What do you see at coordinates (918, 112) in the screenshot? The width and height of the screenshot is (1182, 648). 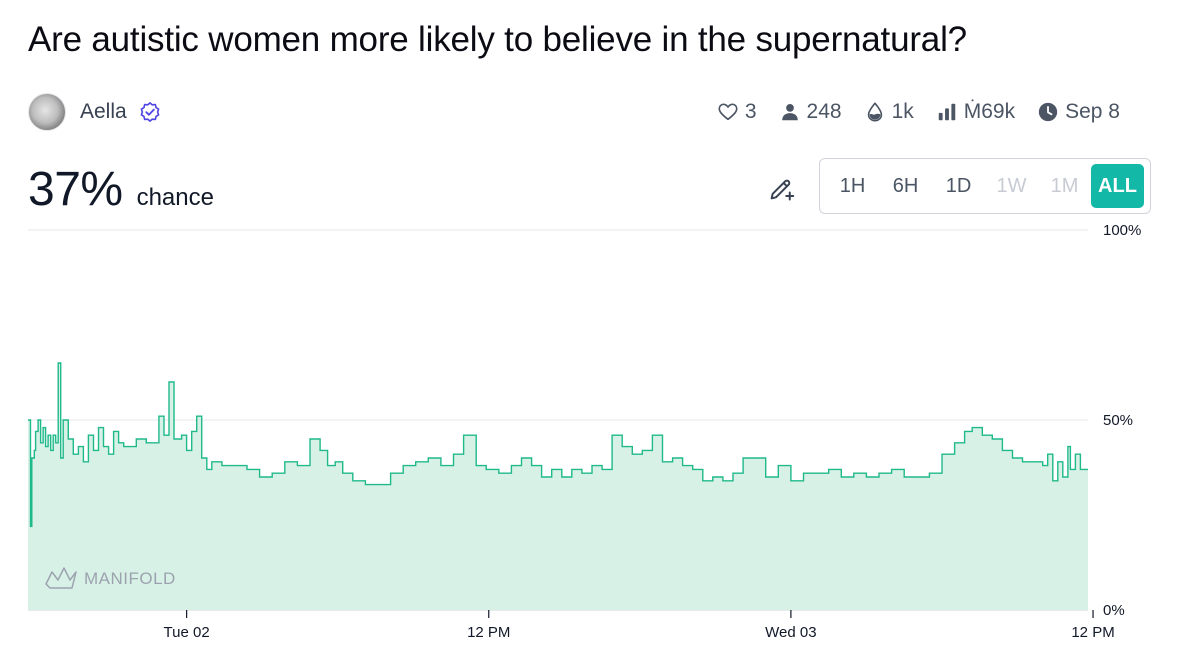 I see `market-stats: 3 248 1k Ṁ69k Sep 8` at bounding box center [918, 112].